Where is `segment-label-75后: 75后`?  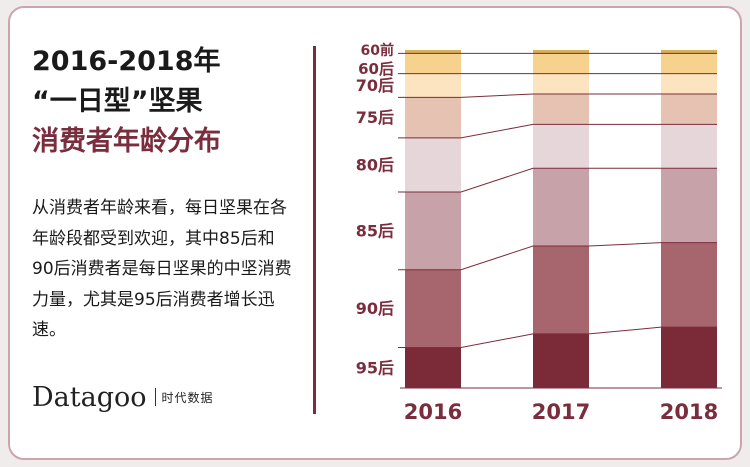
segment-label-75后: 75后 is located at coordinates (375, 117).